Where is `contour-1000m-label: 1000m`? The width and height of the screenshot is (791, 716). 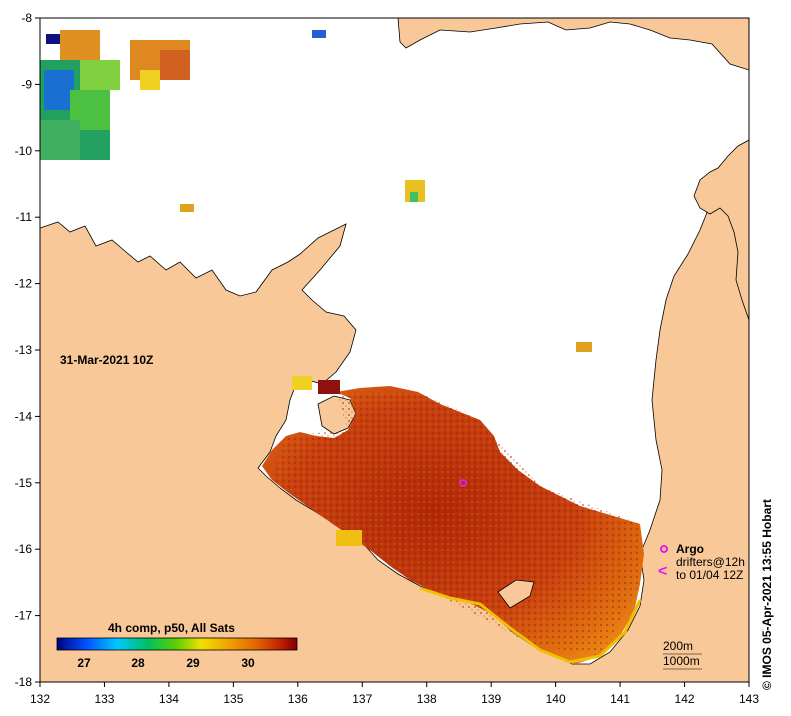 contour-1000m-label: 1000m is located at coordinates (681, 661).